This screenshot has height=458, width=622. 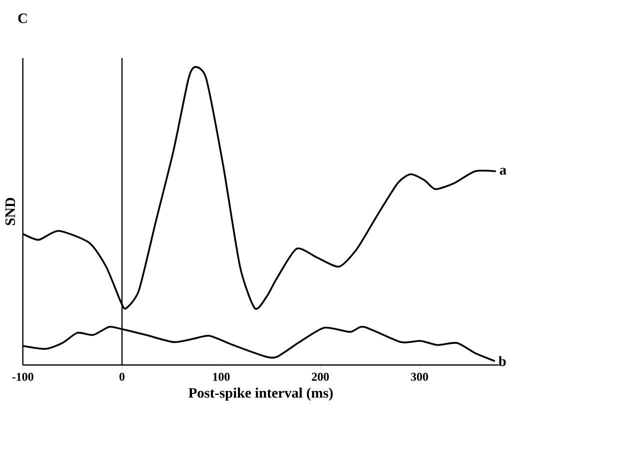 What do you see at coordinates (122, 376) in the screenshot?
I see `x-tick-label: 0` at bounding box center [122, 376].